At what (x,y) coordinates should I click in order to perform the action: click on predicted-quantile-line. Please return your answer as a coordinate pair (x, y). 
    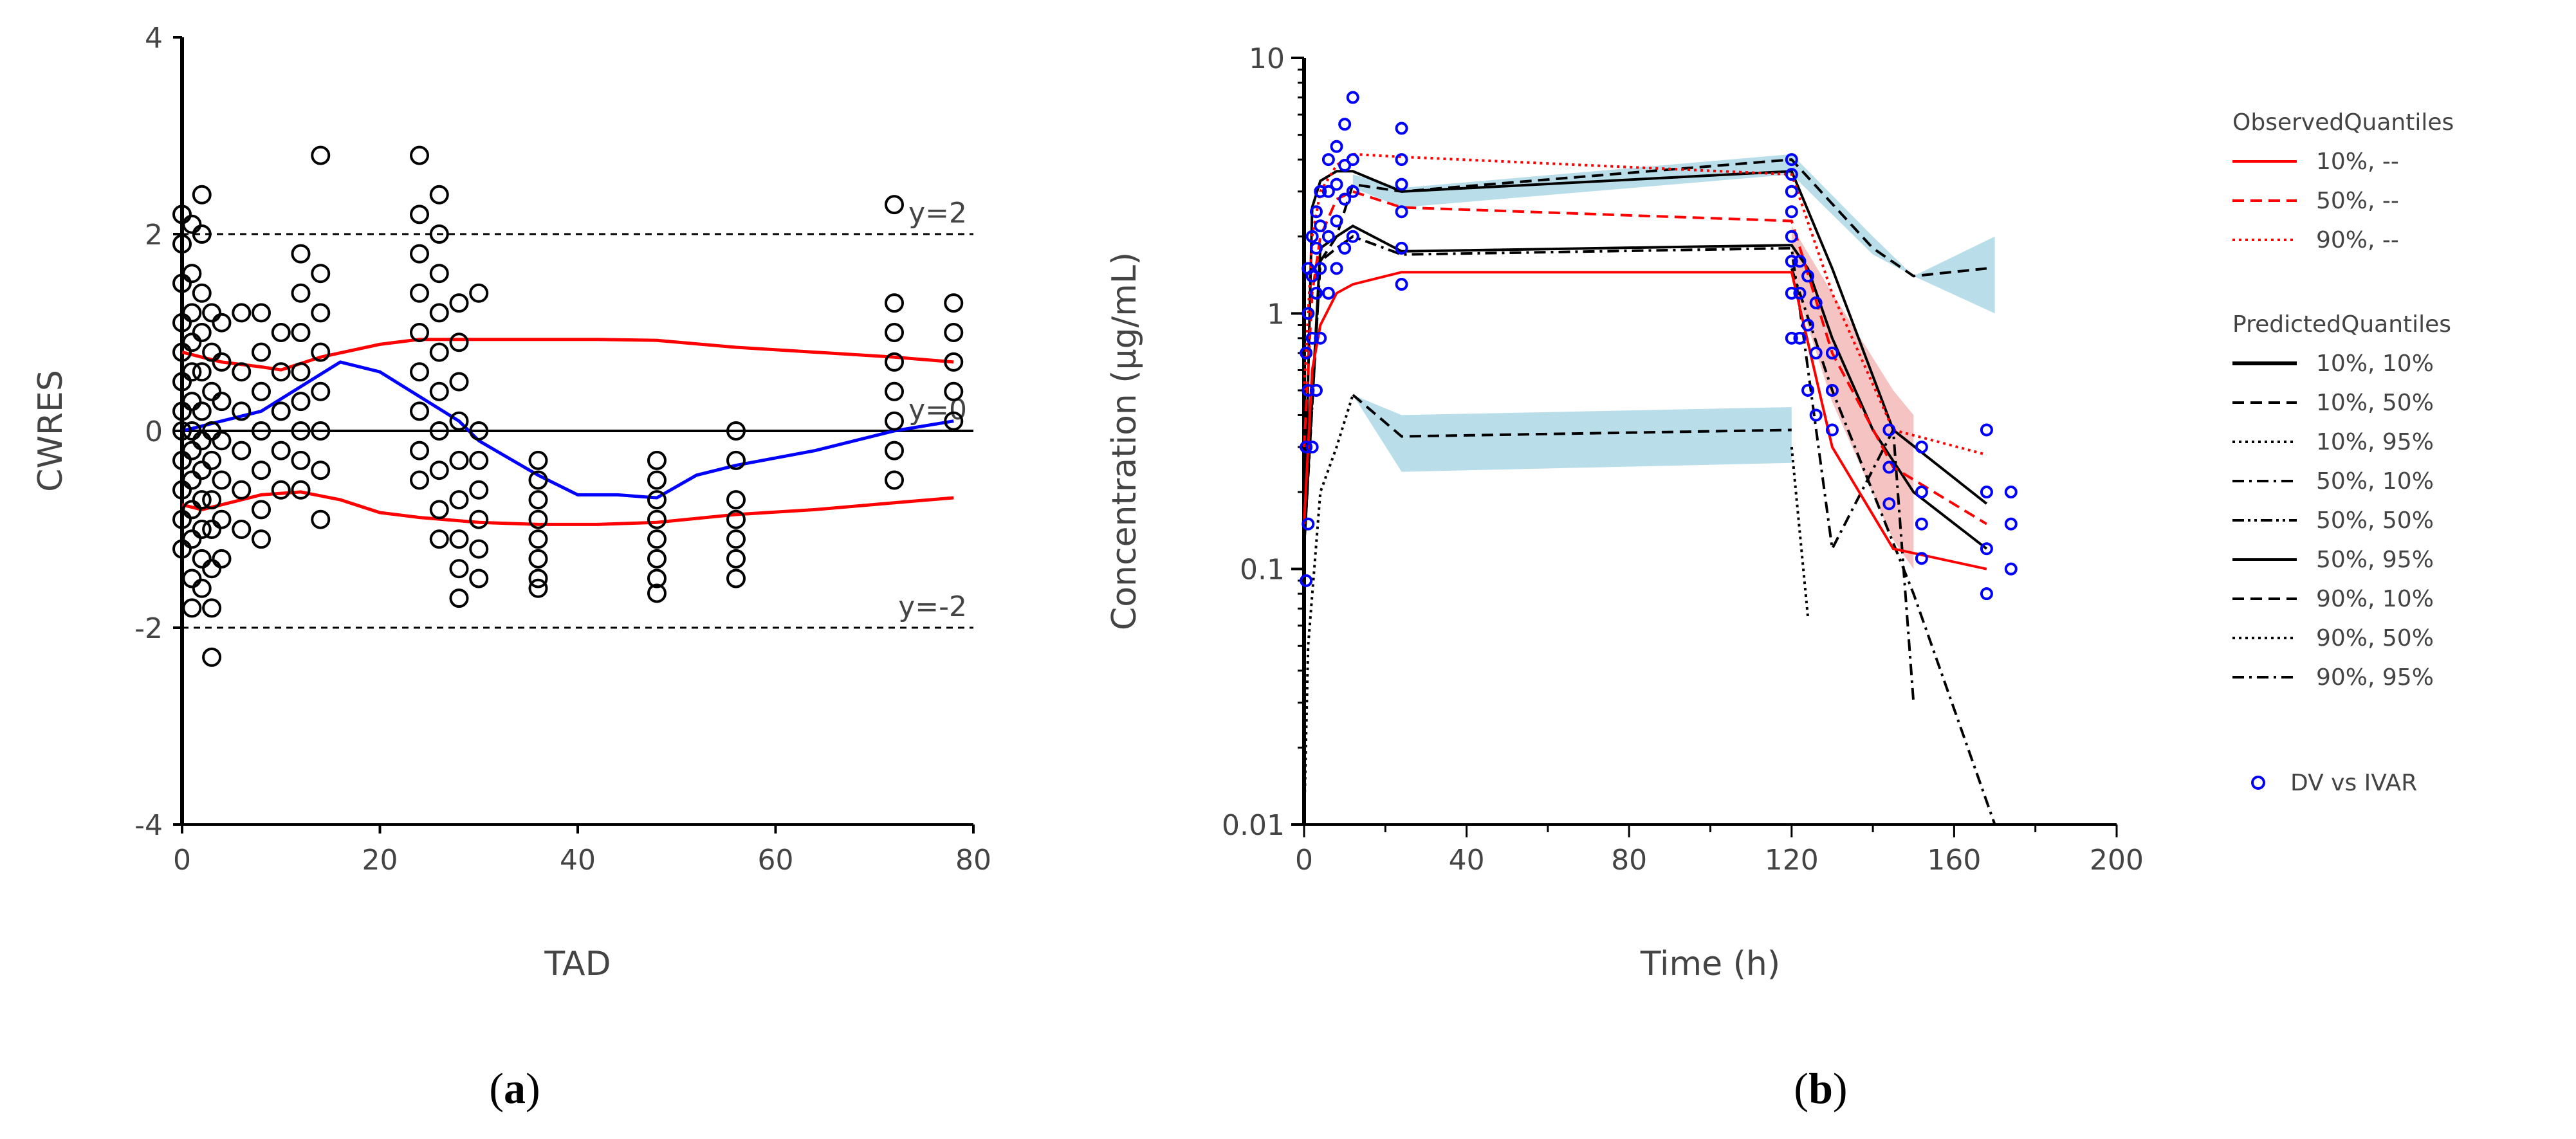
    Looking at the image, I should click on (1572, 416).